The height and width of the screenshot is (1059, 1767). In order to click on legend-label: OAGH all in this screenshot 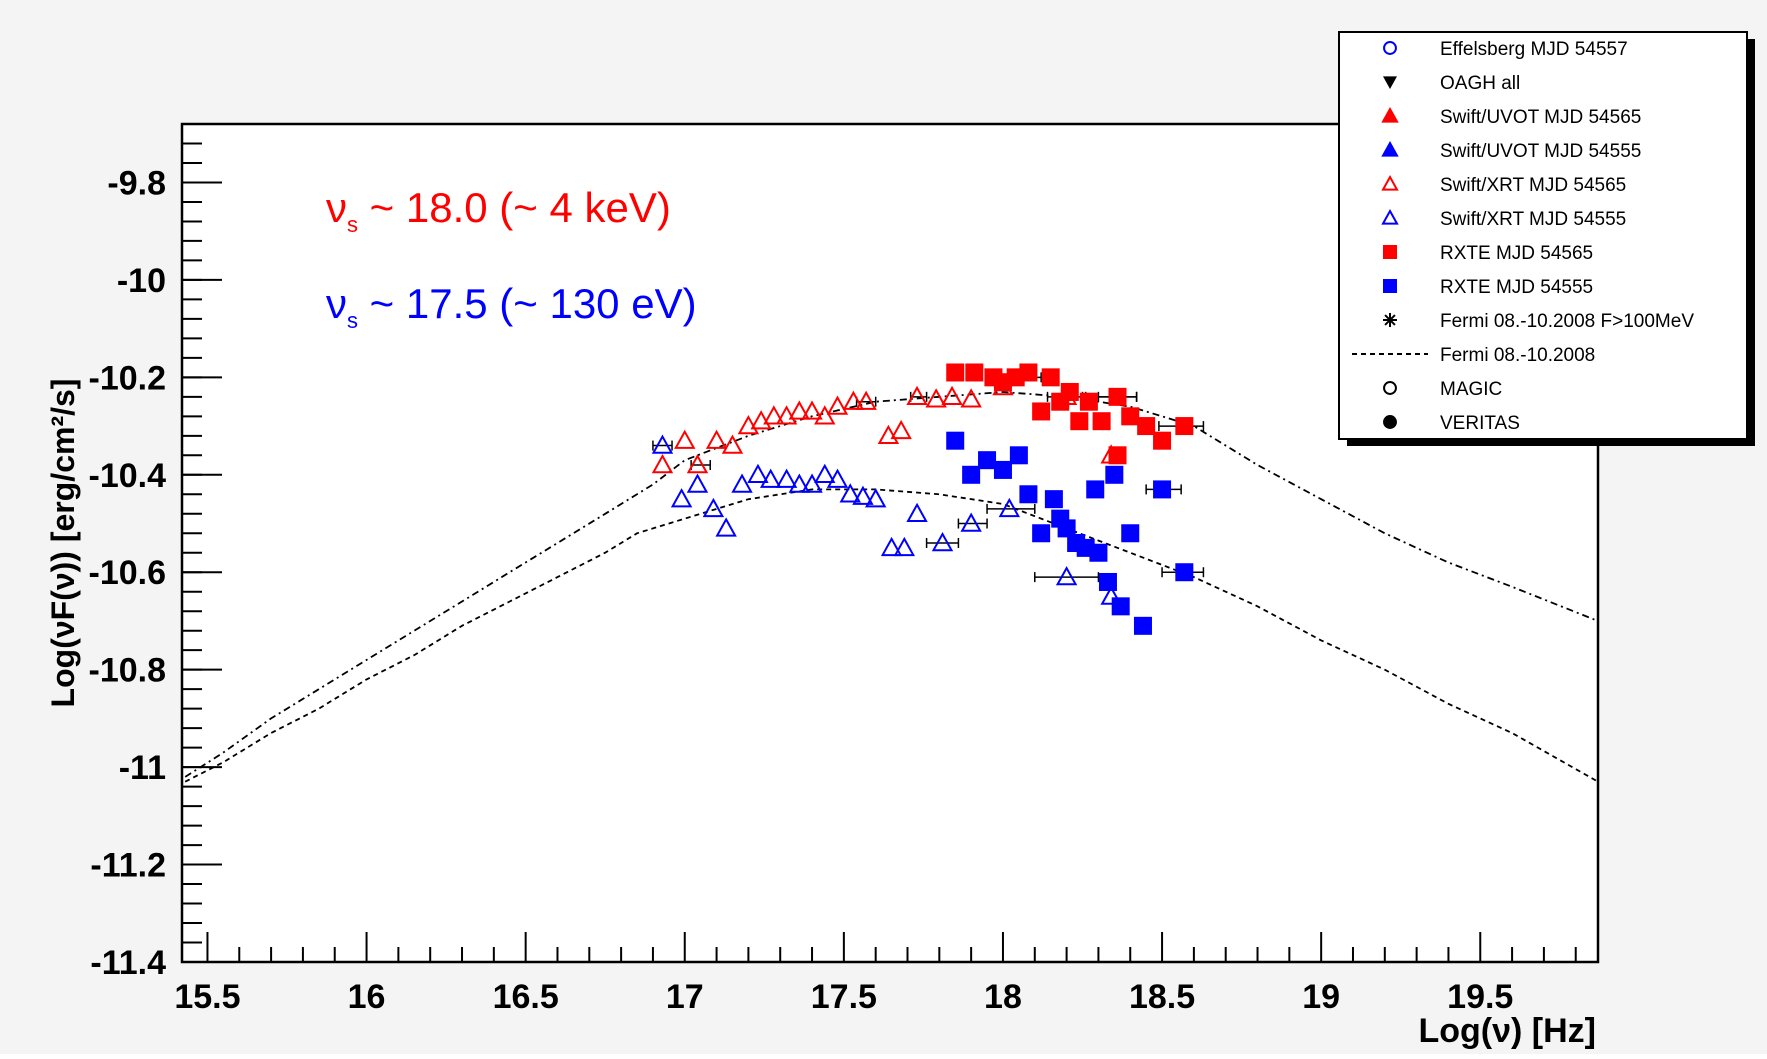, I will do `click(1480, 83)`.